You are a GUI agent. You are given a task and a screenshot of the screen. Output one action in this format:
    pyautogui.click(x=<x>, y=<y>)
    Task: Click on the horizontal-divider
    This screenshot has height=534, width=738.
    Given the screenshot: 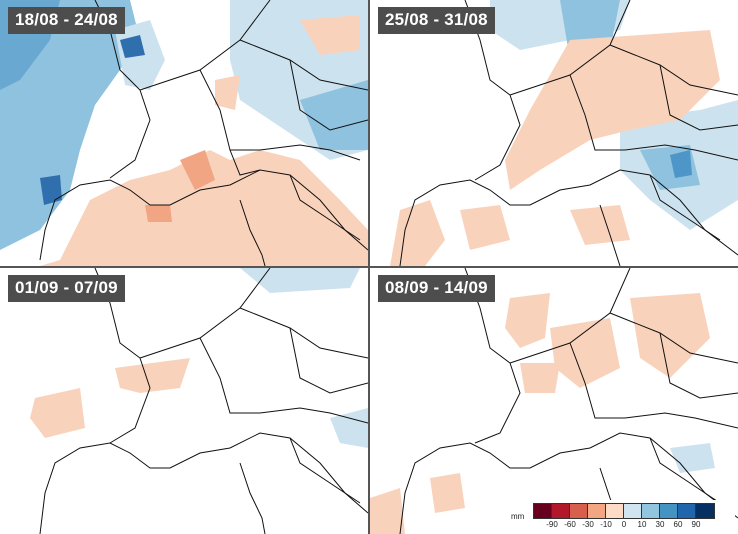 What is the action you would take?
    pyautogui.click(x=369, y=267)
    